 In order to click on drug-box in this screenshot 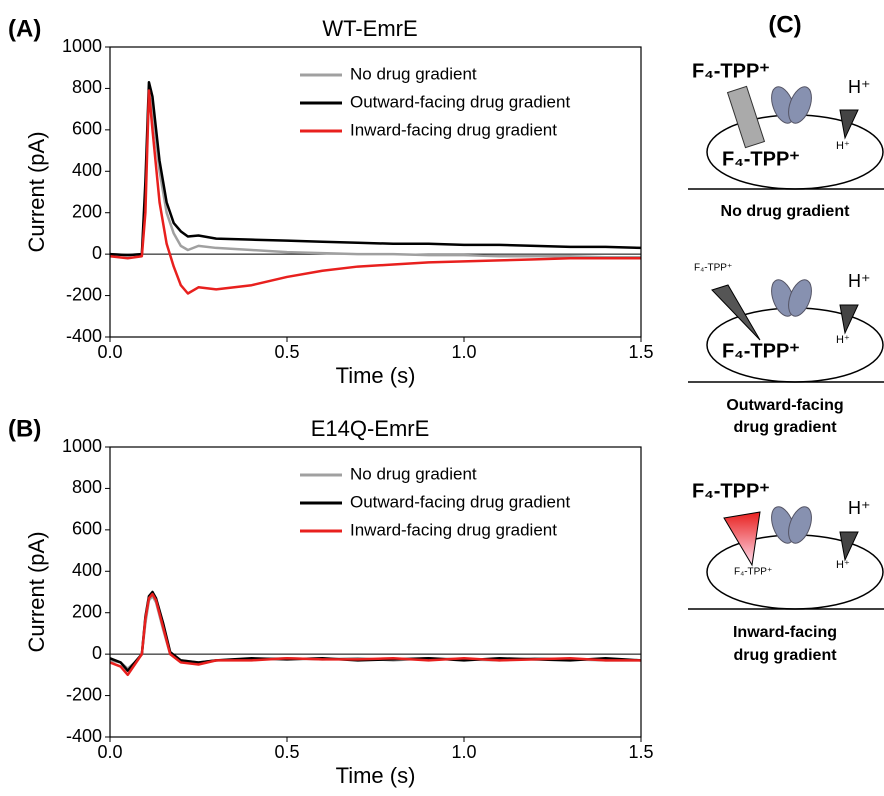, I will do `click(746, 117)`.